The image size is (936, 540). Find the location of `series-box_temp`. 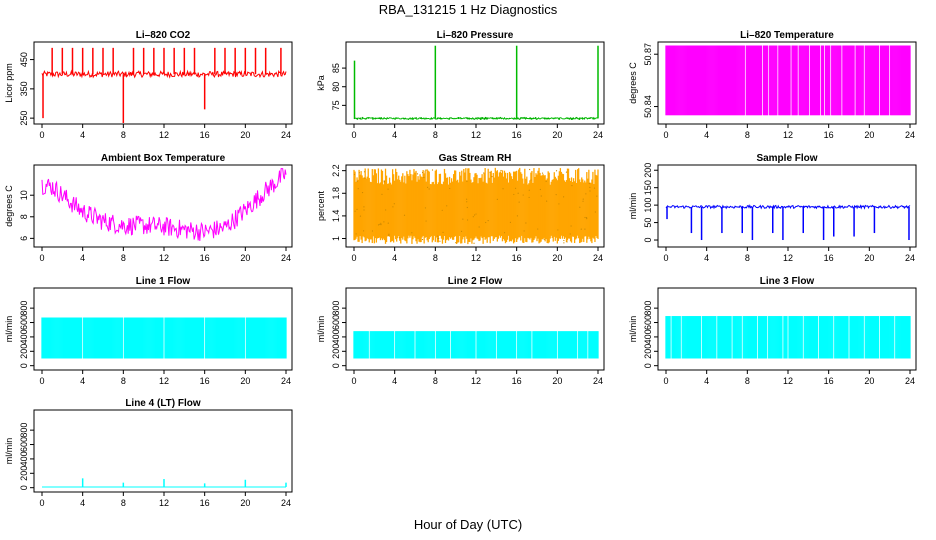

series-box_temp is located at coordinates (164, 204).